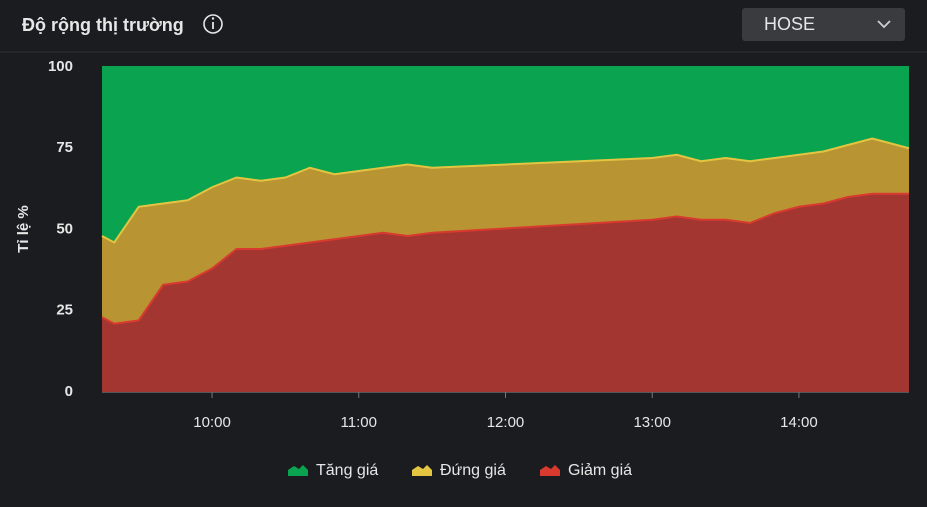 The image size is (927, 507). I want to click on legend-label: Tăng giá, so click(347, 470).